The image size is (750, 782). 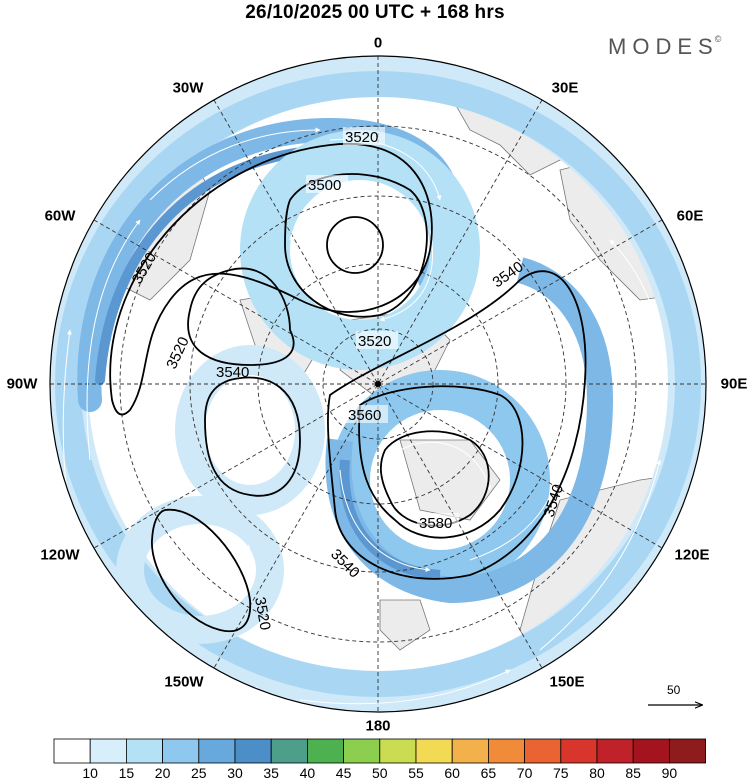 I want to click on colorbar-tick-label: 15, so click(x=126, y=773).